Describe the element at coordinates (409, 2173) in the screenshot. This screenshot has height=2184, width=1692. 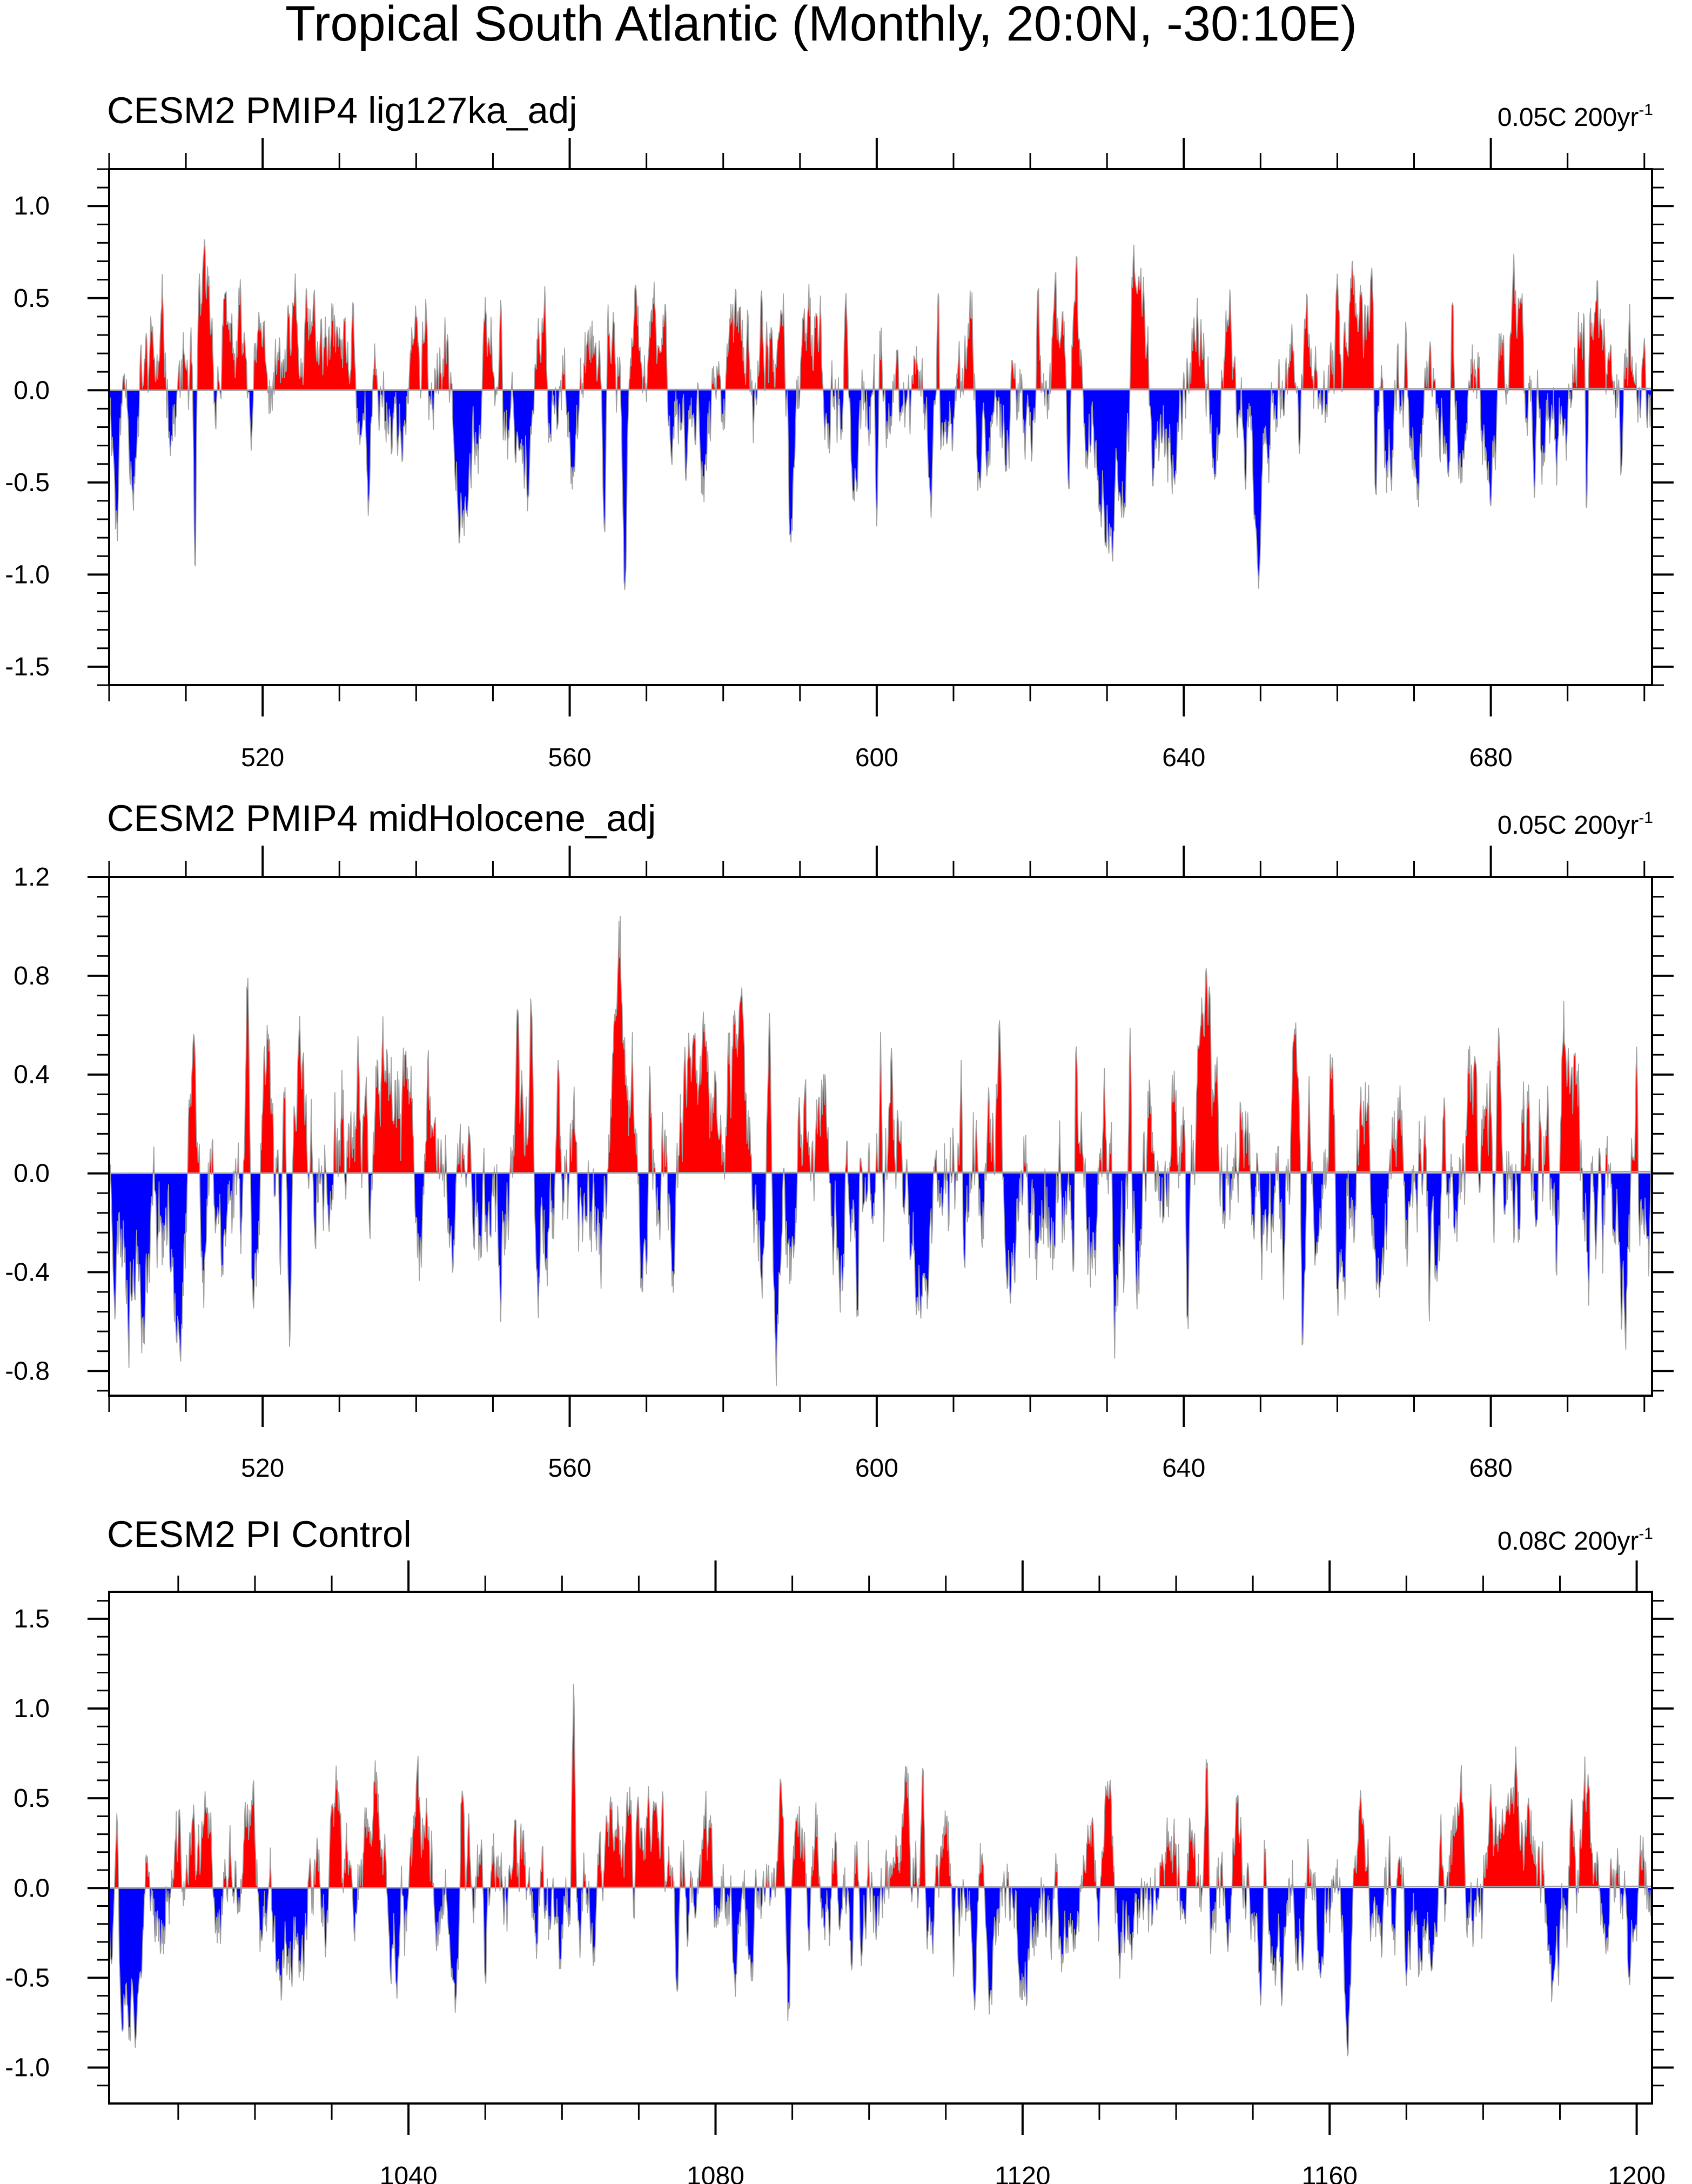
I see `x-tick-label: 1040` at that location.